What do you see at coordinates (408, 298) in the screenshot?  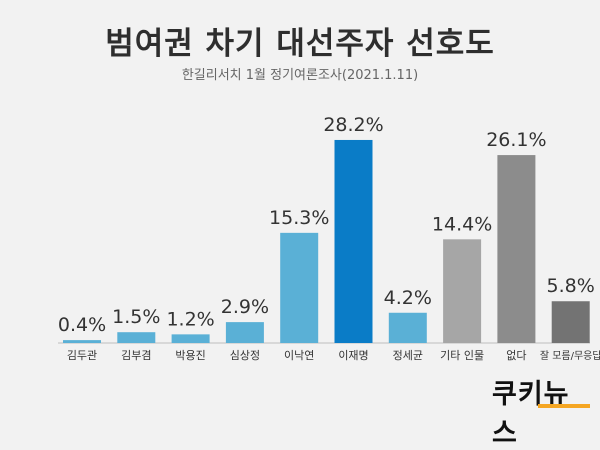 I see `value-label-7: 4.2%` at bounding box center [408, 298].